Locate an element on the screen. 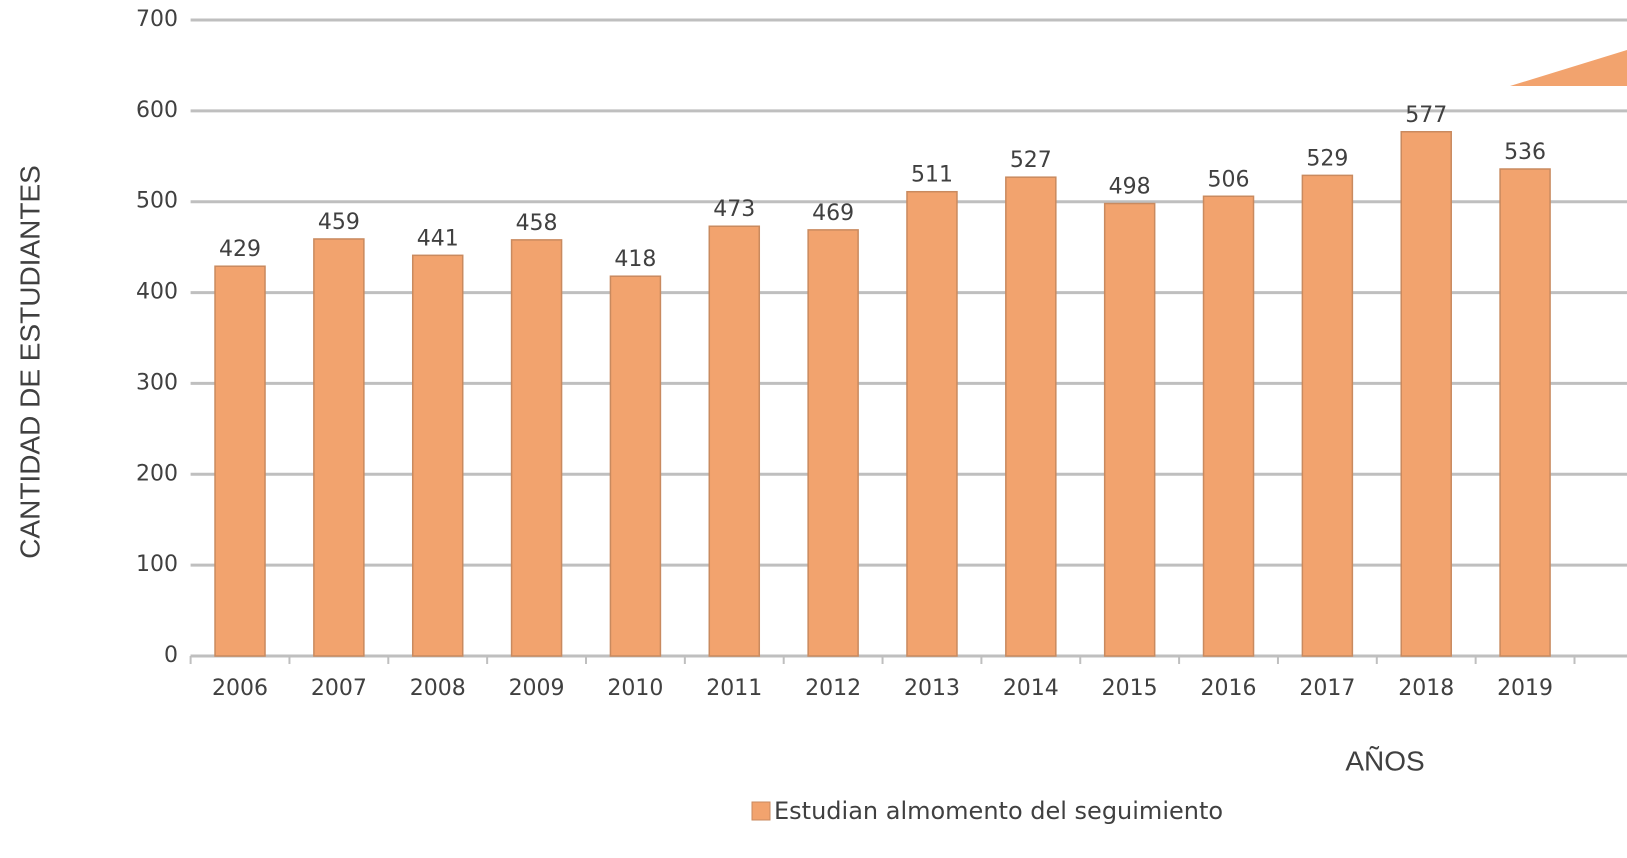 Image resolution: width=1627 pixels, height=858 pixels. x-tick-label: 2016 is located at coordinates (1229, 688).